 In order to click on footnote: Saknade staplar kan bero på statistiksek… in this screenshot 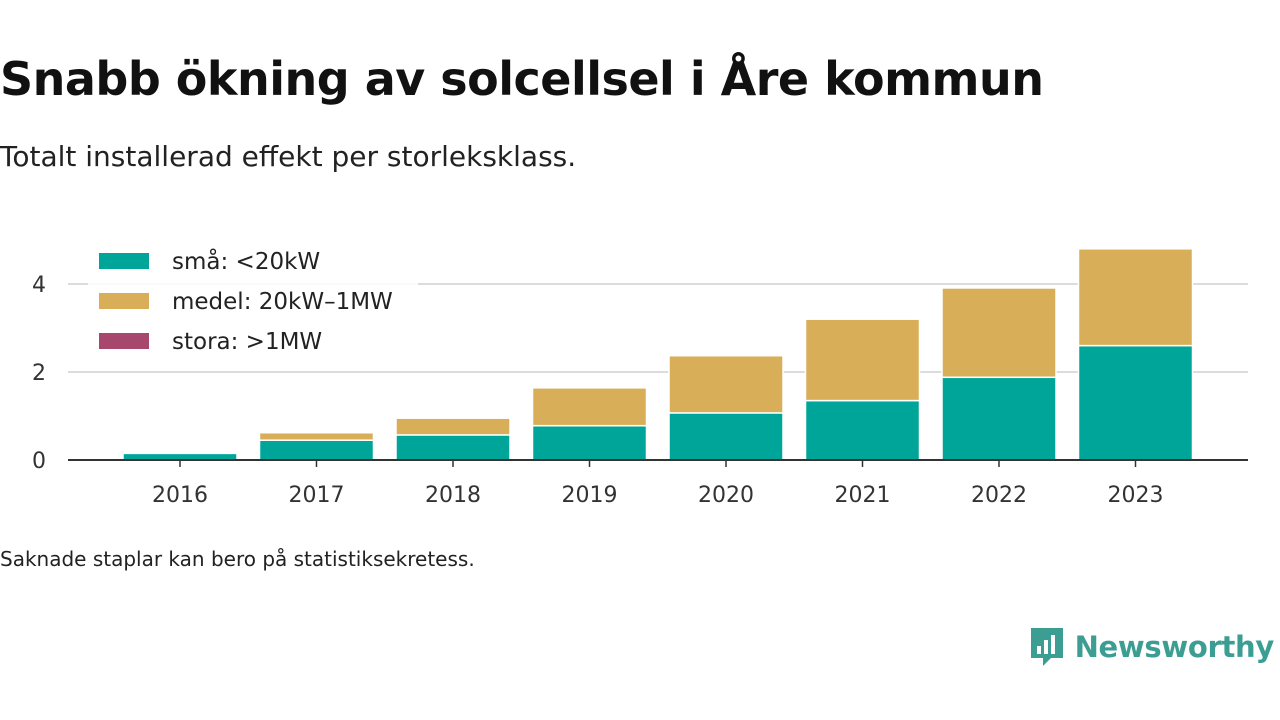, I will do `click(237, 559)`.